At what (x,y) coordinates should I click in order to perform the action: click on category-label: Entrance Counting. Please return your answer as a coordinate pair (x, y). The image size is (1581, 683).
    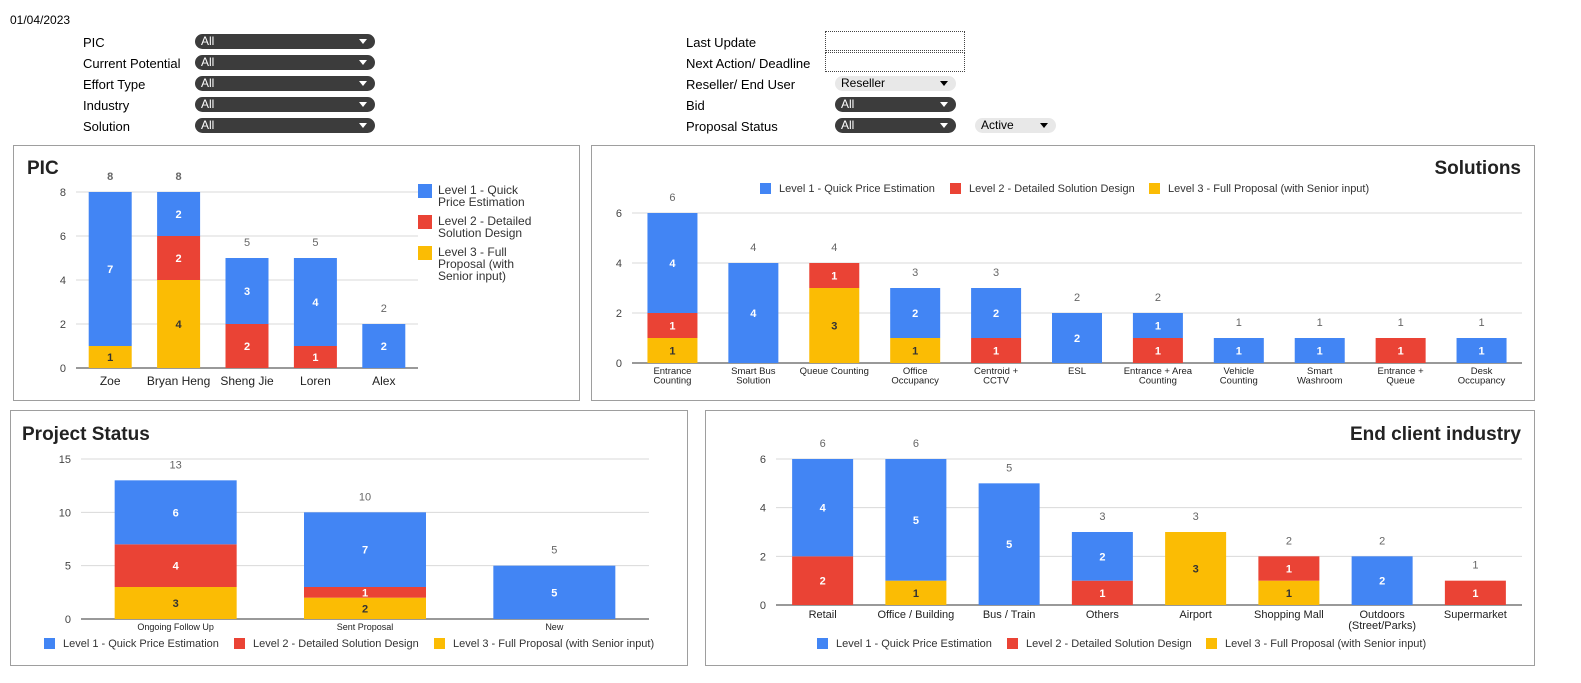
    Looking at the image, I should click on (672, 376).